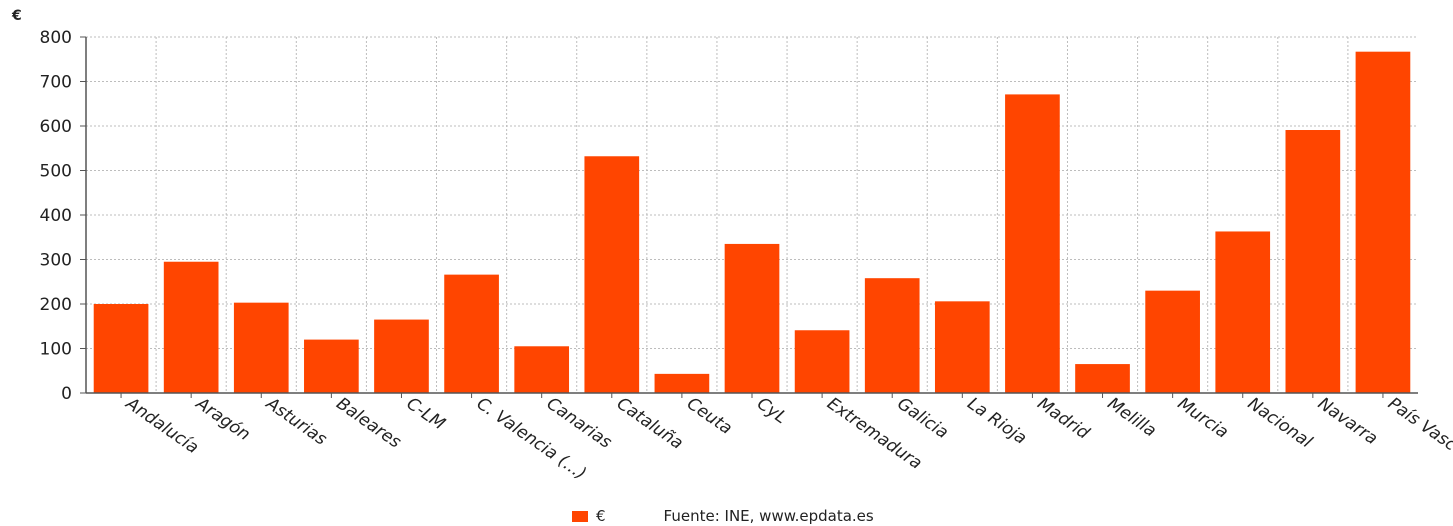 This screenshot has width=1453, height=526. What do you see at coordinates (56, 305) in the screenshot?
I see `y-tick-label: 200` at bounding box center [56, 305].